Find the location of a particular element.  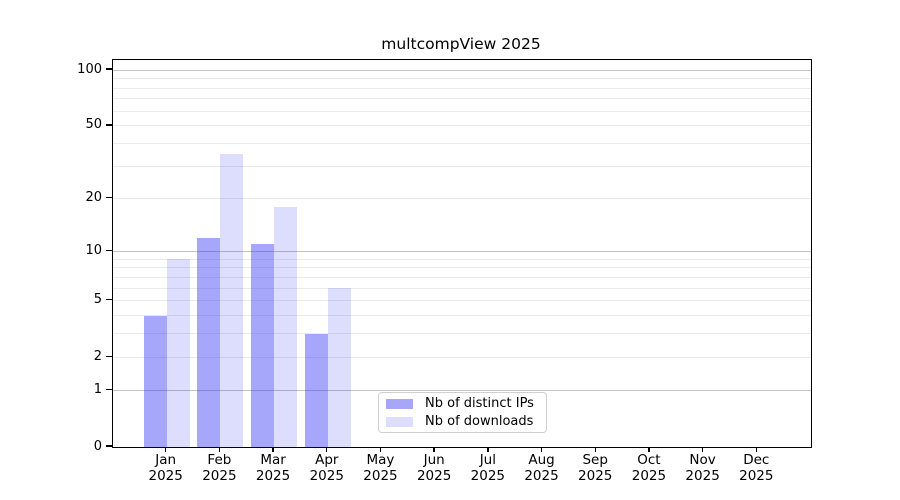

month-label: Feb is located at coordinates (219, 460).